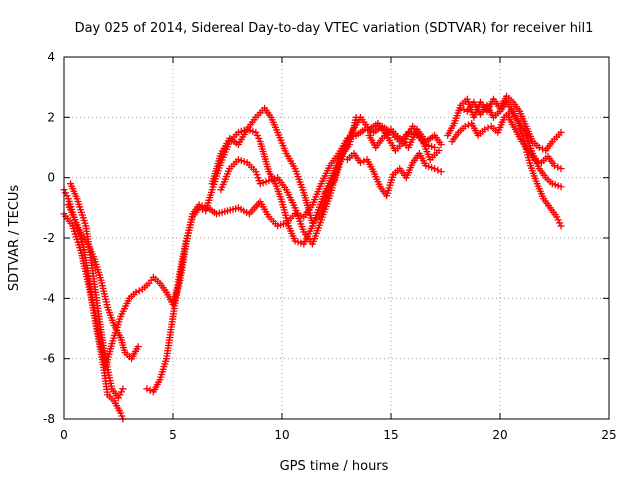 This screenshot has width=640, height=480. Describe the element at coordinates (49, 298) in the screenshot. I see `y-tick-label: -4` at that location.